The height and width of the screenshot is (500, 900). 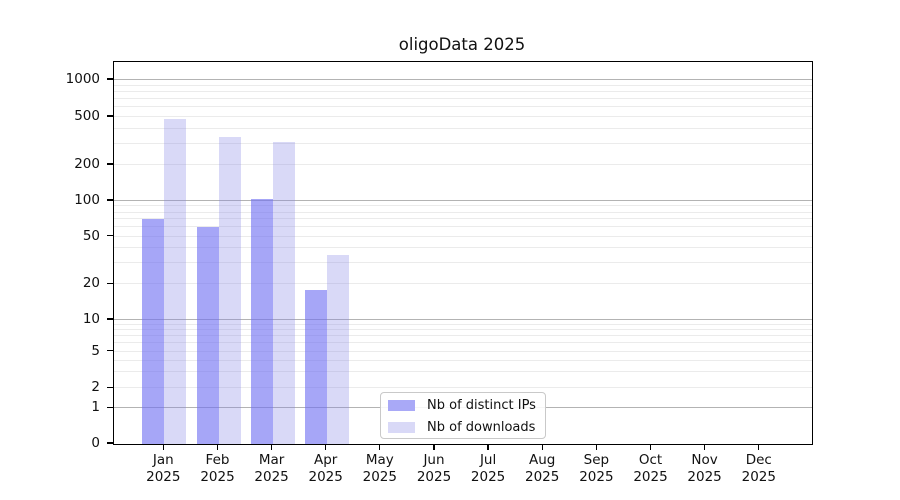 I want to click on y-tick-label: 1, so click(x=95, y=407).